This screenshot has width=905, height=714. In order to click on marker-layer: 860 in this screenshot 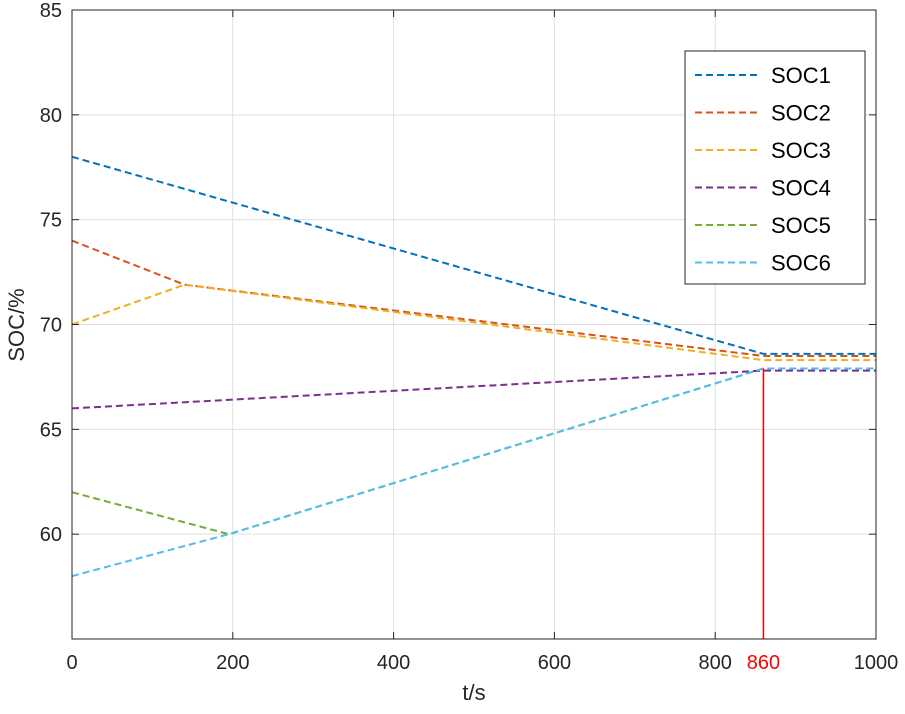, I will do `click(763, 521)`.